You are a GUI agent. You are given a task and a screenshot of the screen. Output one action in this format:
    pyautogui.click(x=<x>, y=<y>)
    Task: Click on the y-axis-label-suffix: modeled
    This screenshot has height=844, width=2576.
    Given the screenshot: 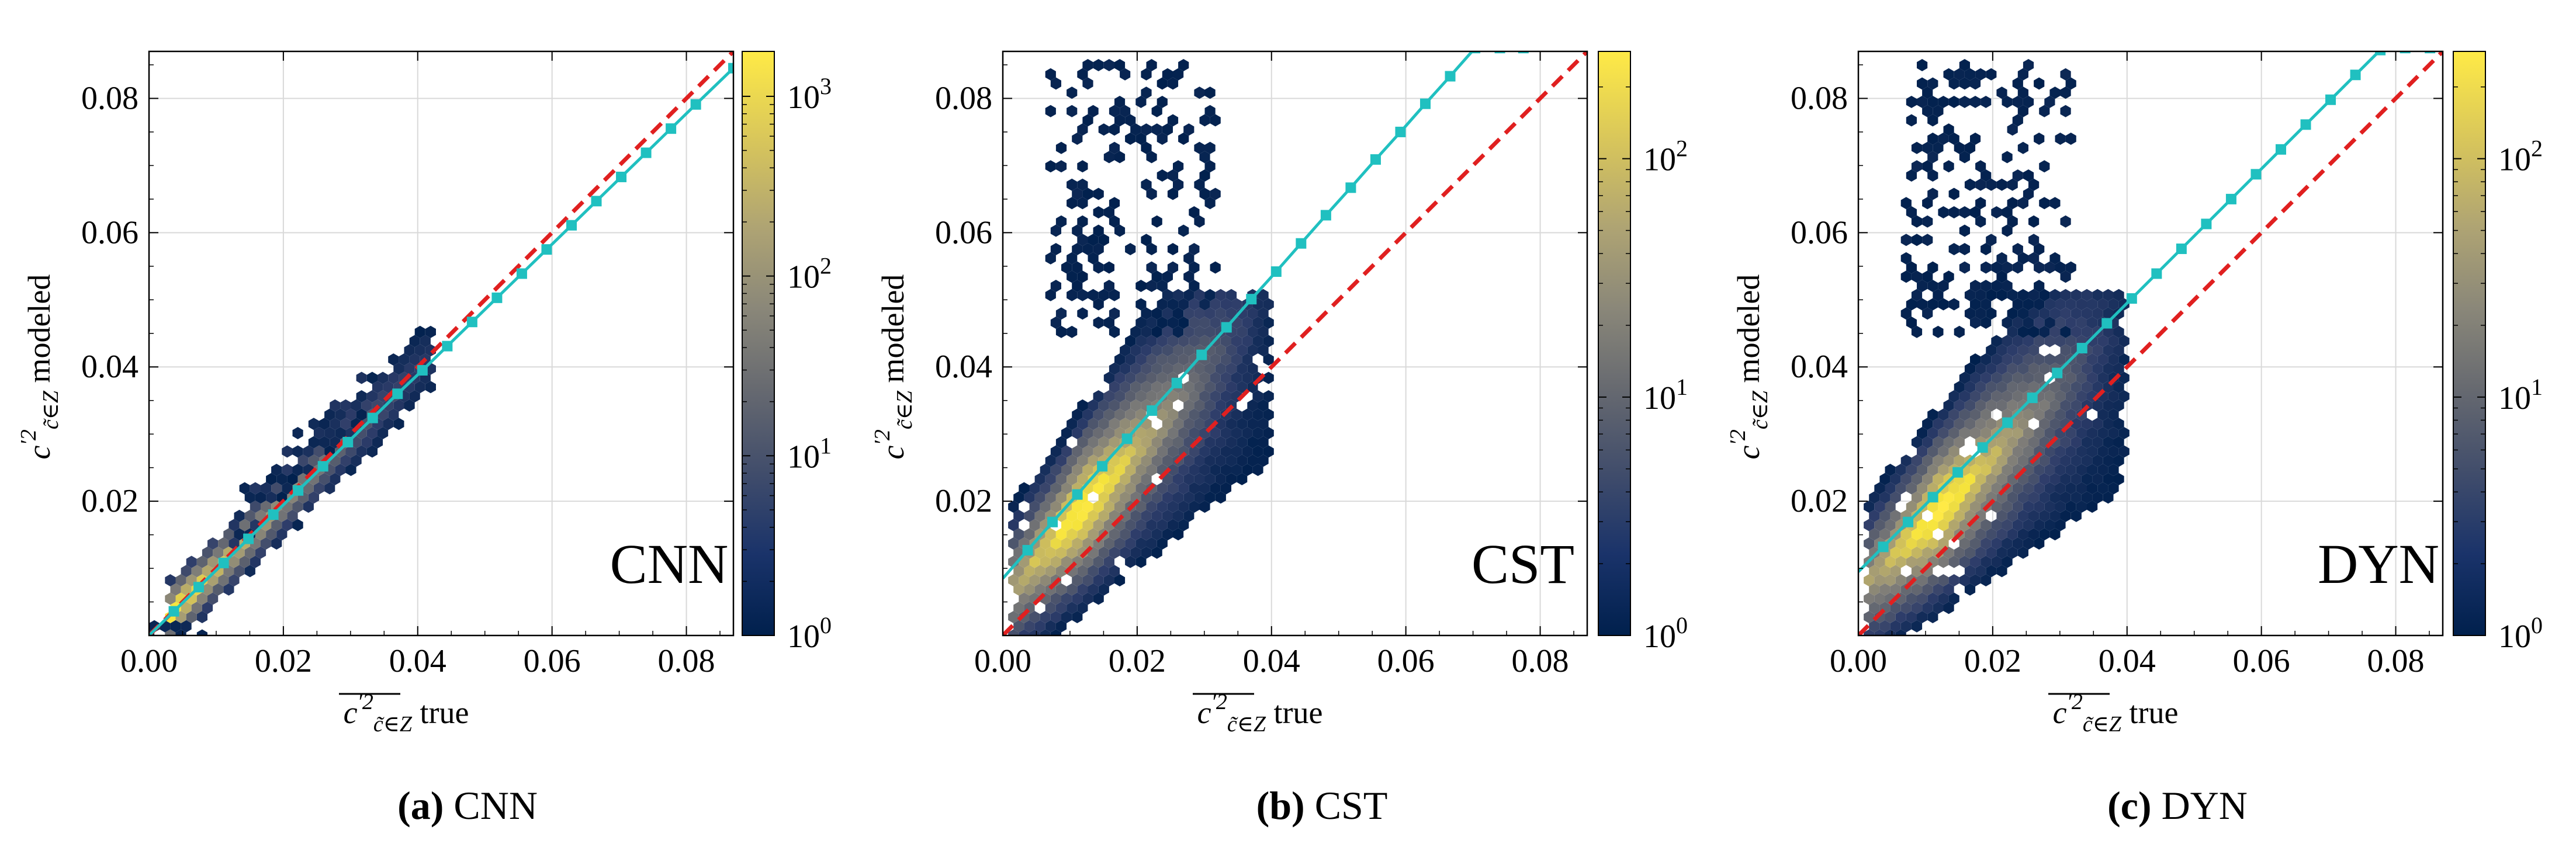 What is the action you would take?
    pyautogui.click(x=39, y=333)
    